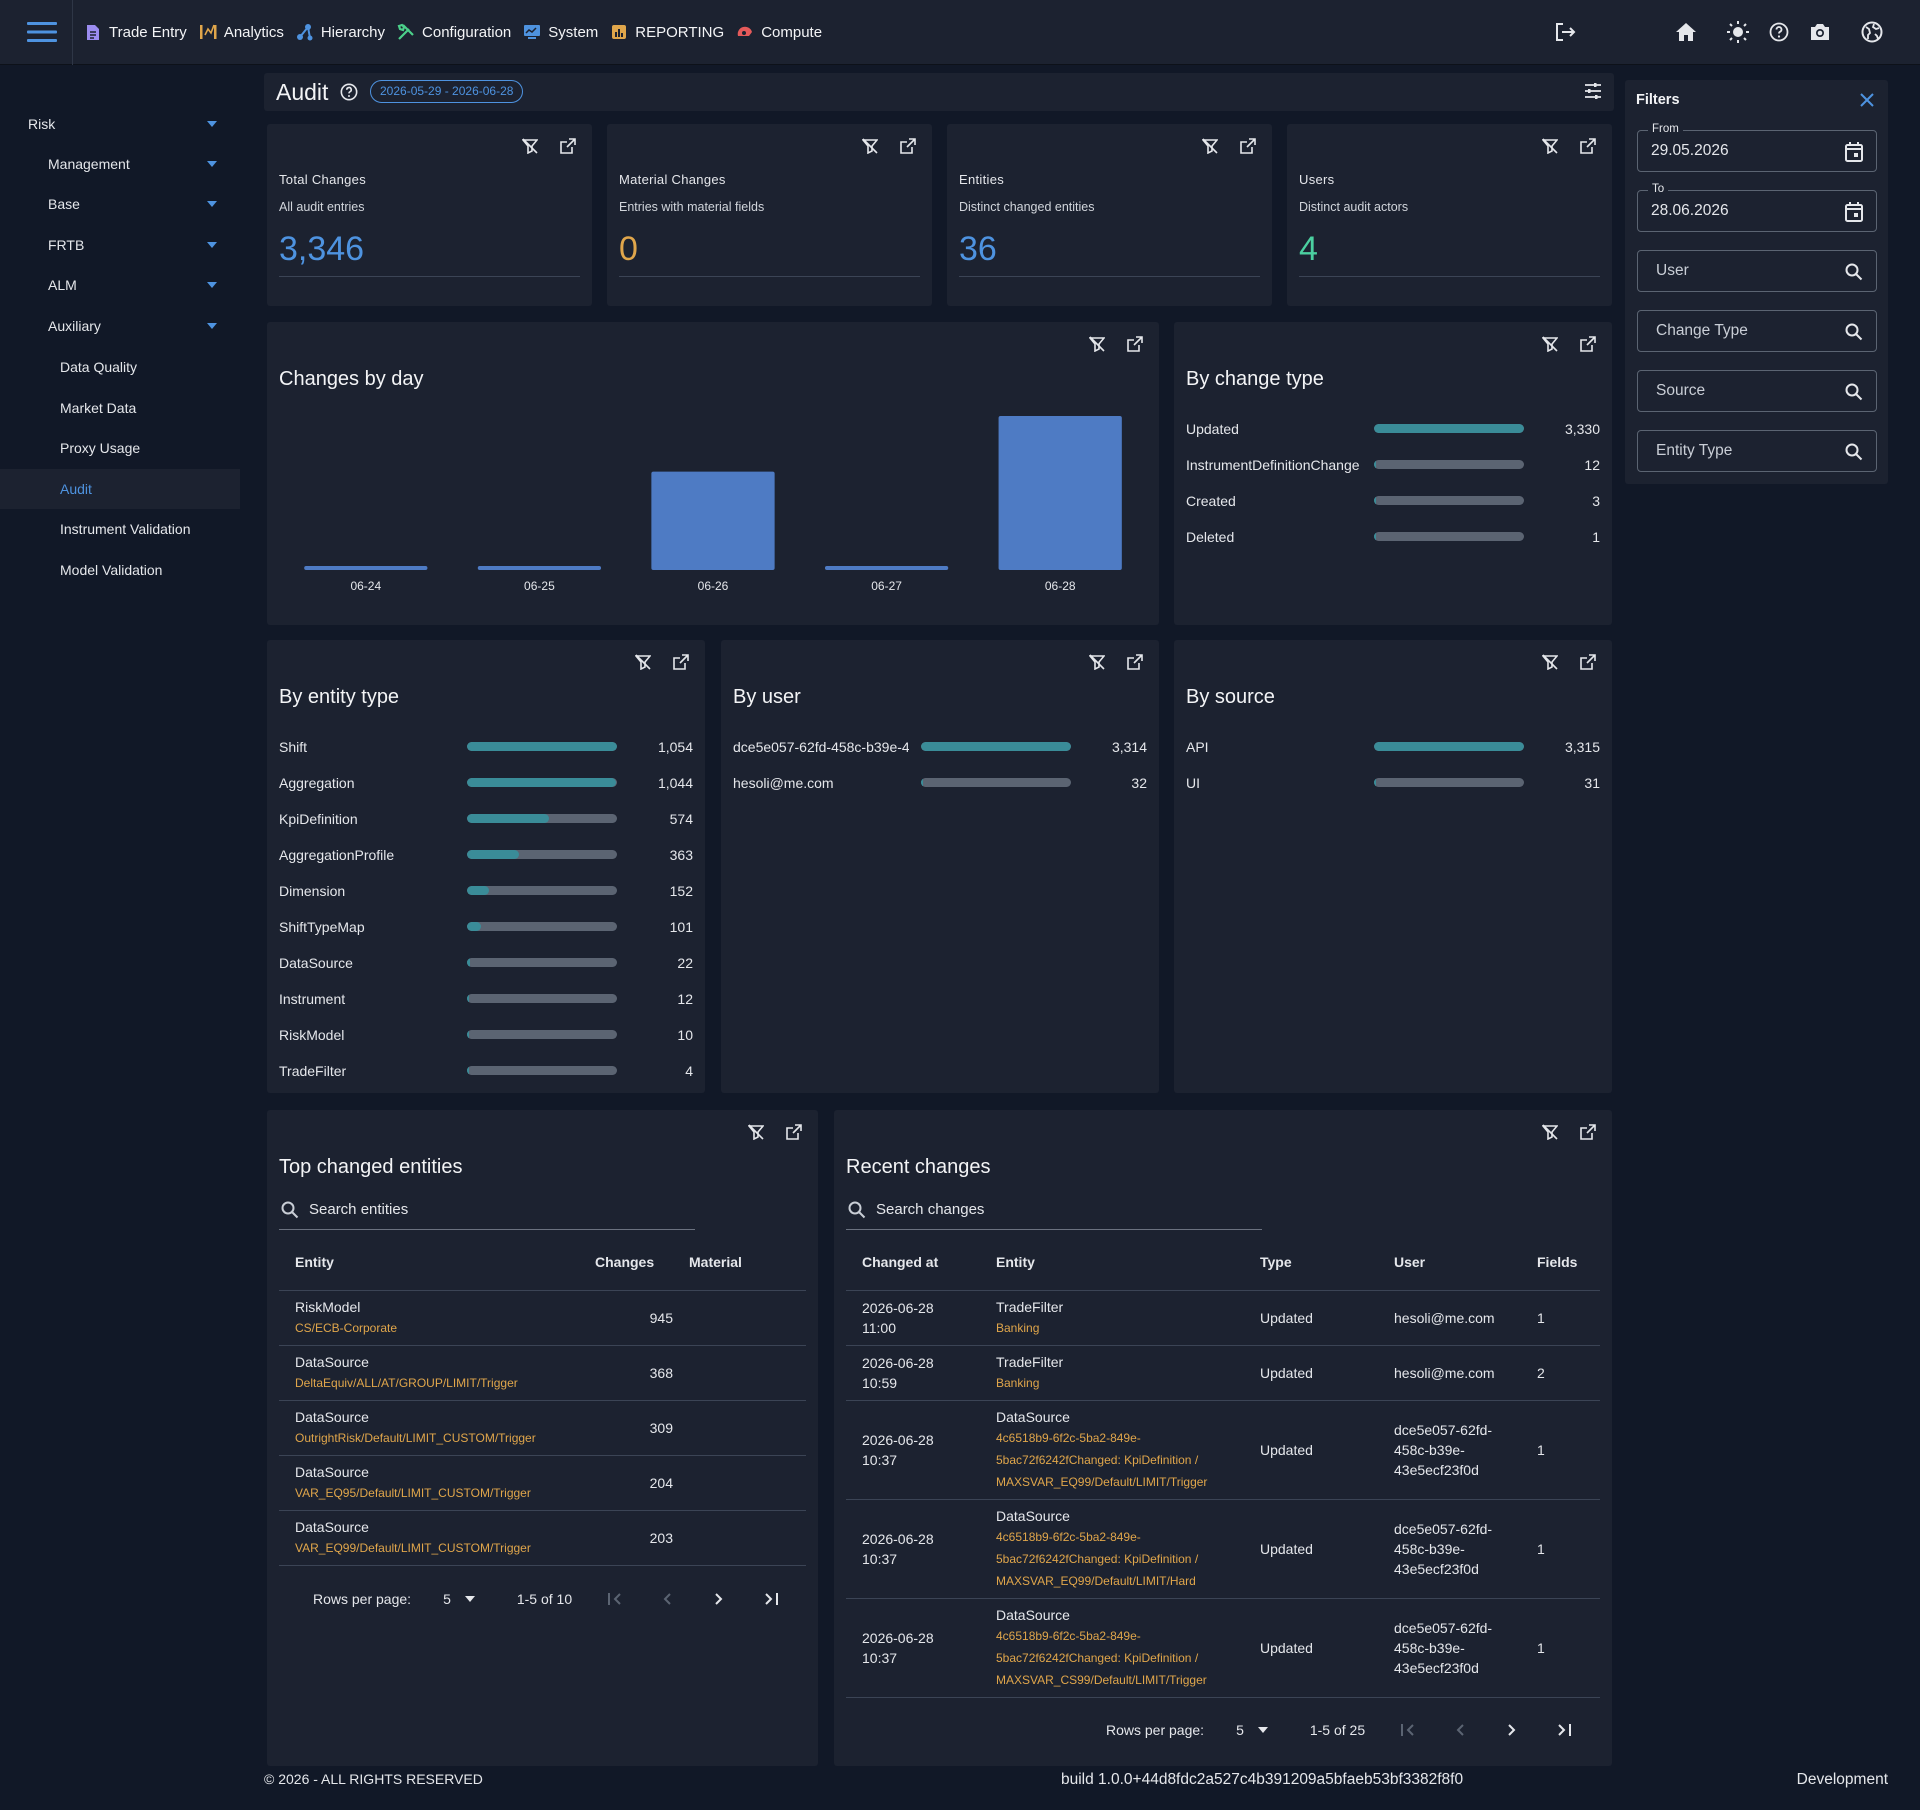 Image resolution: width=1920 pixels, height=1810 pixels. What do you see at coordinates (1820, 32) in the screenshot?
I see `camera-icon` at bounding box center [1820, 32].